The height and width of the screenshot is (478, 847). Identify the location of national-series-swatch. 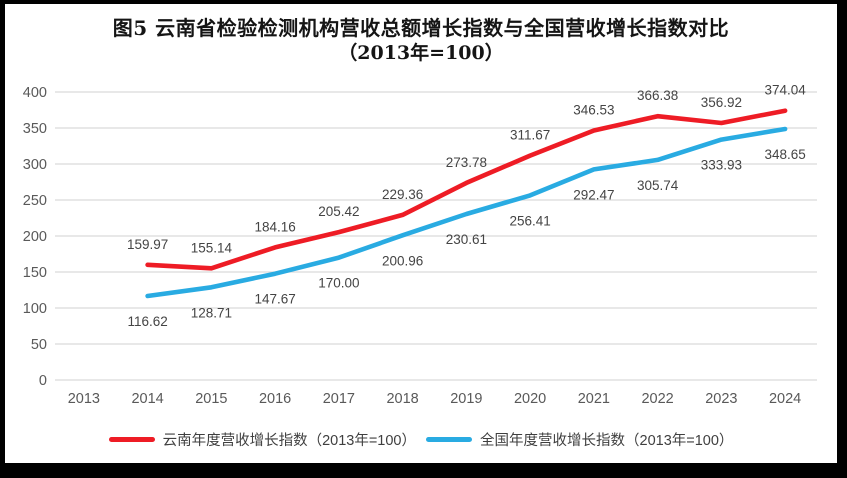
(449, 439).